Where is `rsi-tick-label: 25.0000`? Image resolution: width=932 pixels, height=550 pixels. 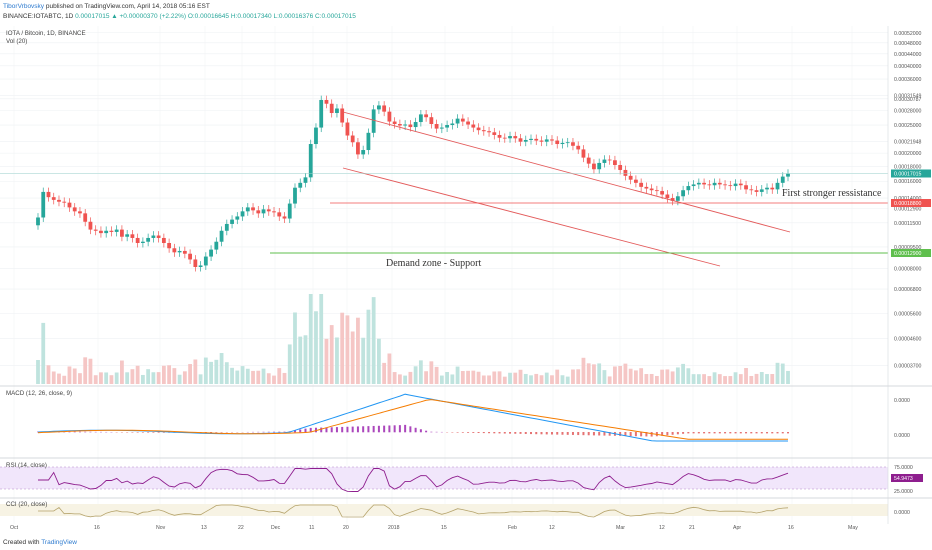 rsi-tick-label: 25.0000 is located at coordinates (903, 492).